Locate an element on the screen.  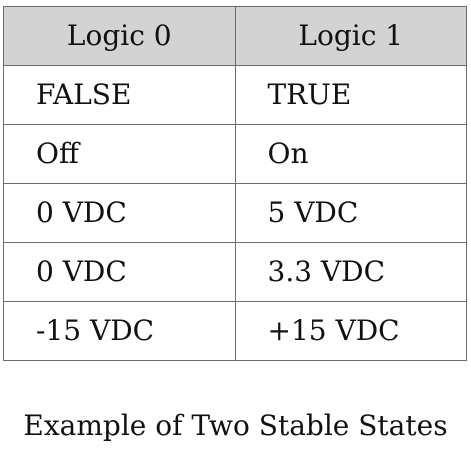
table-header: Logic 0 Logic 1 is located at coordinates (235, 36).